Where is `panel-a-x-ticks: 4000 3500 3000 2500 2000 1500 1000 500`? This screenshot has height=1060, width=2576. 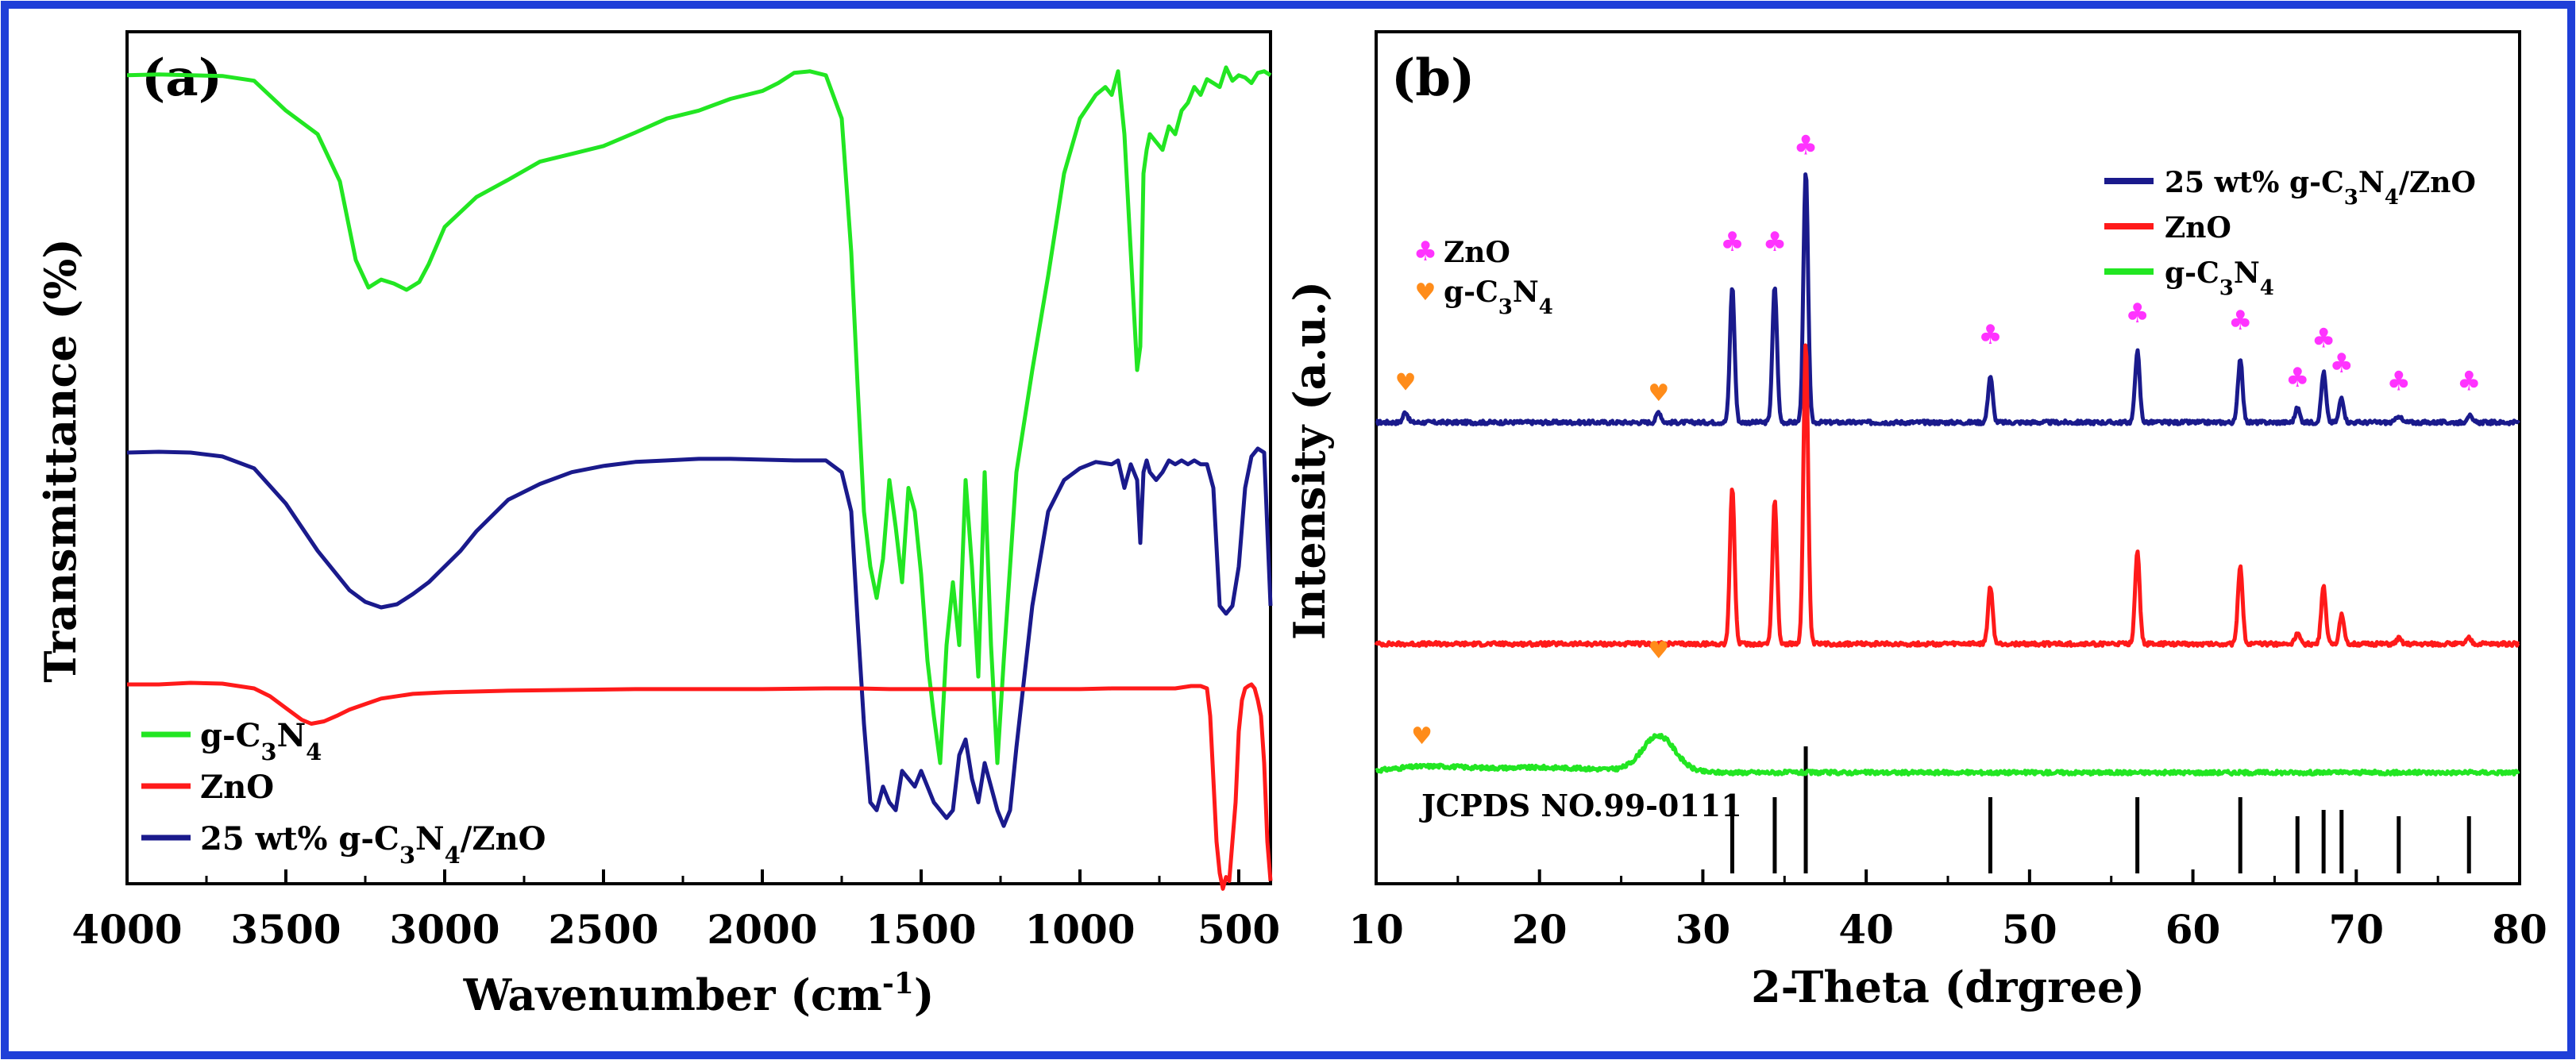 panel-a-x-ticks: 4000 3500 3000 2500 2000 1500 1000 500 is located at coordinates (675, 911).